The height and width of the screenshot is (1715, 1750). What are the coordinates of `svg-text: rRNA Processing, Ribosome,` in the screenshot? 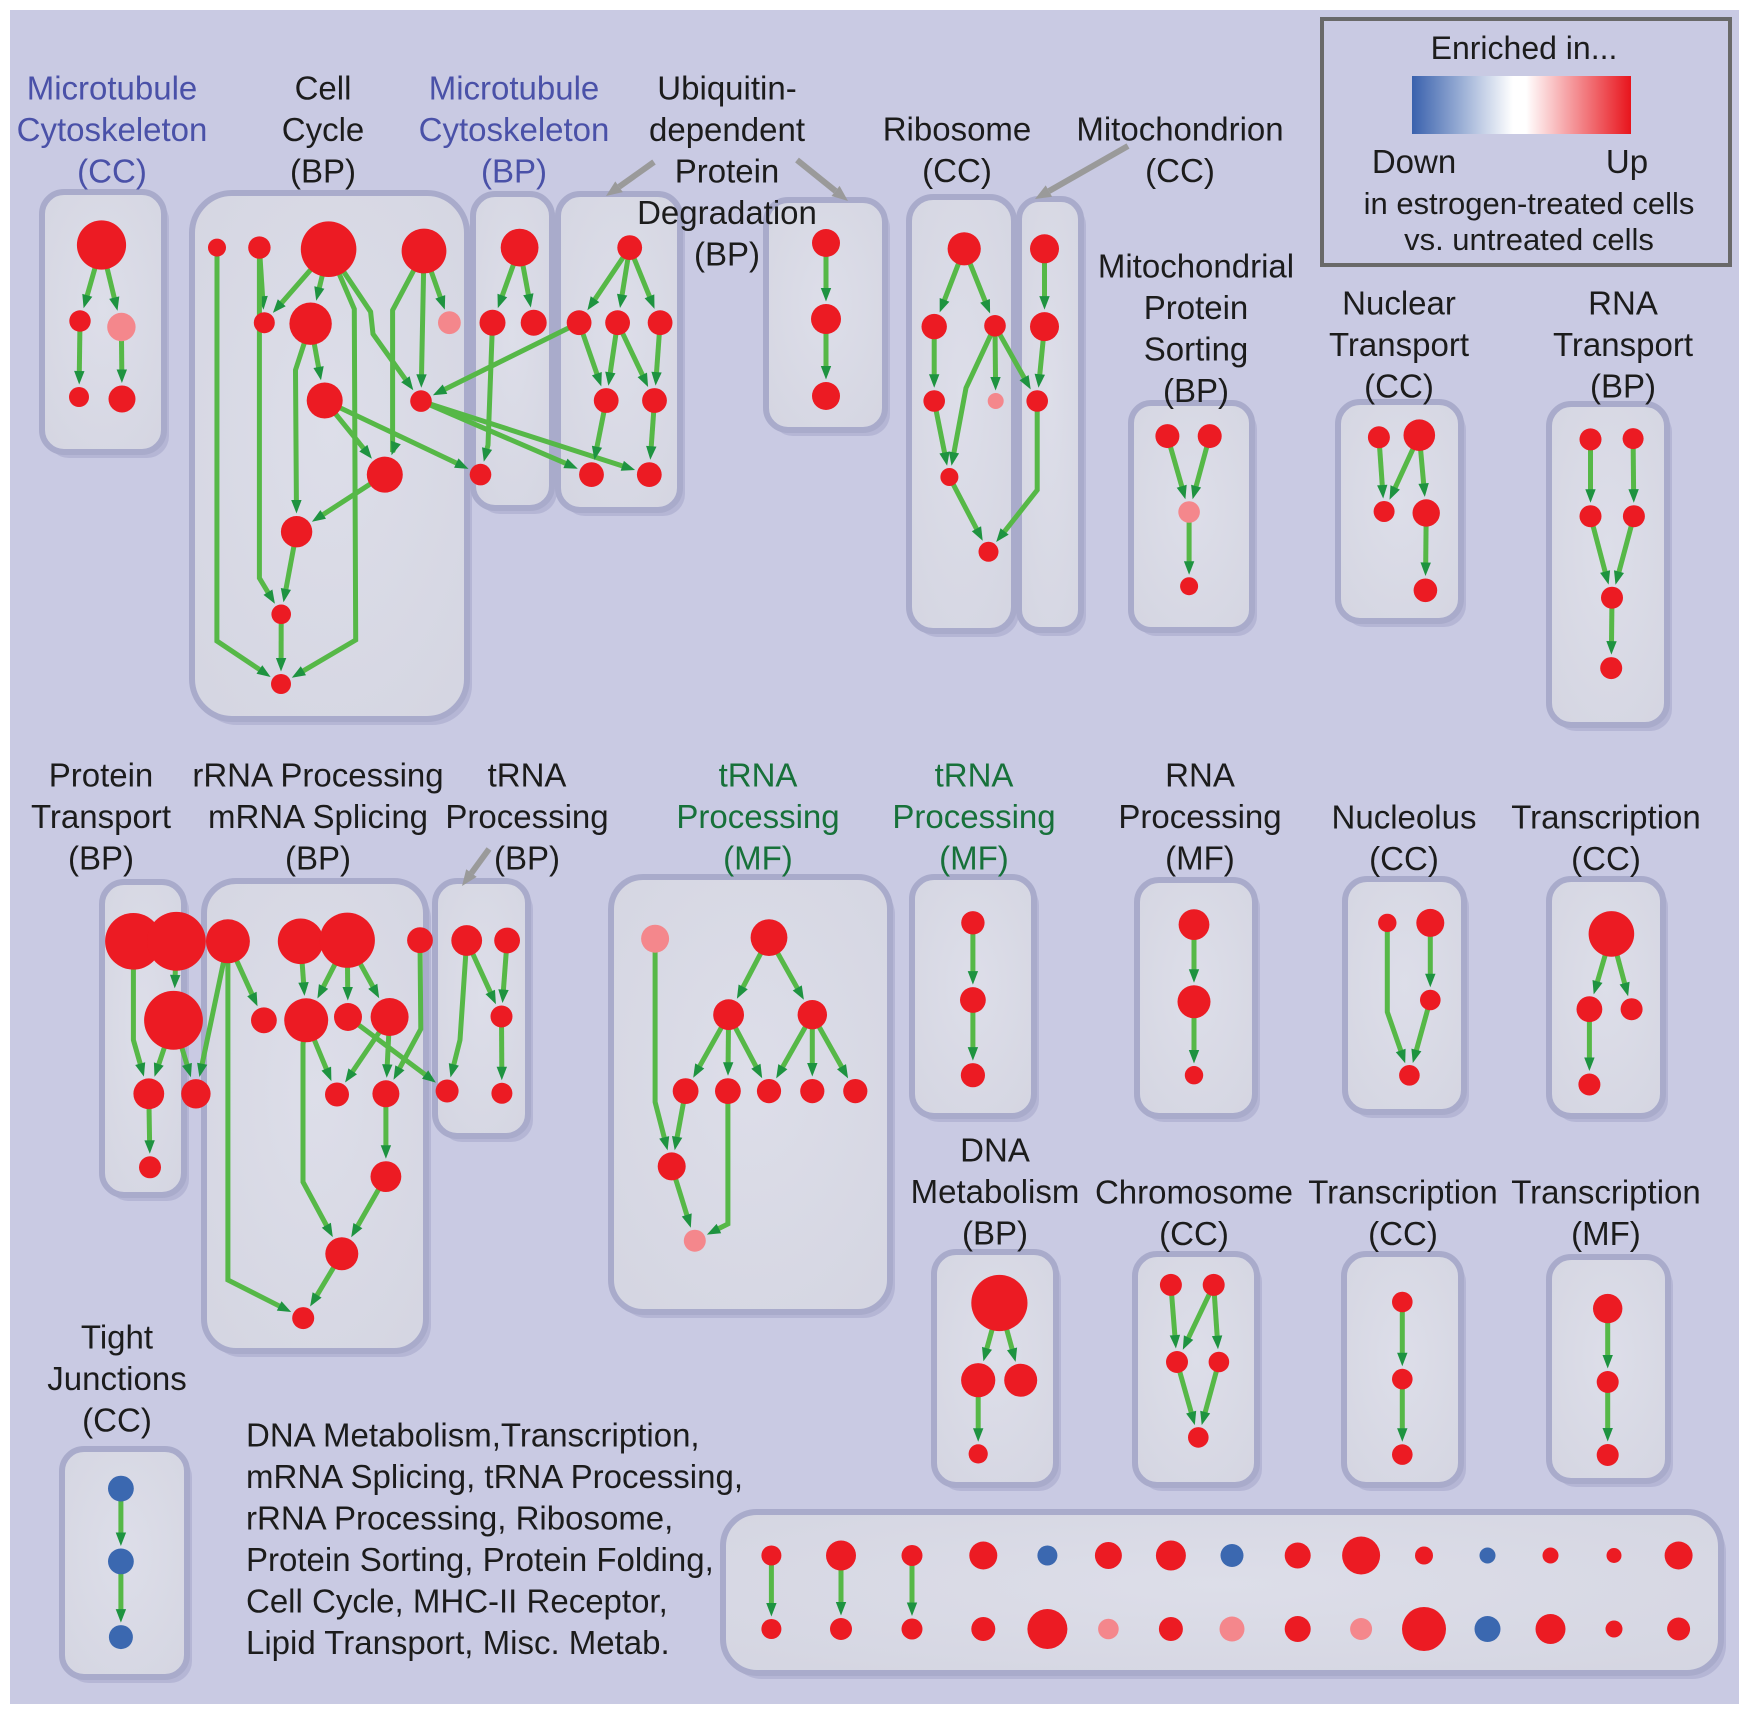 It's located at (459, 1518).